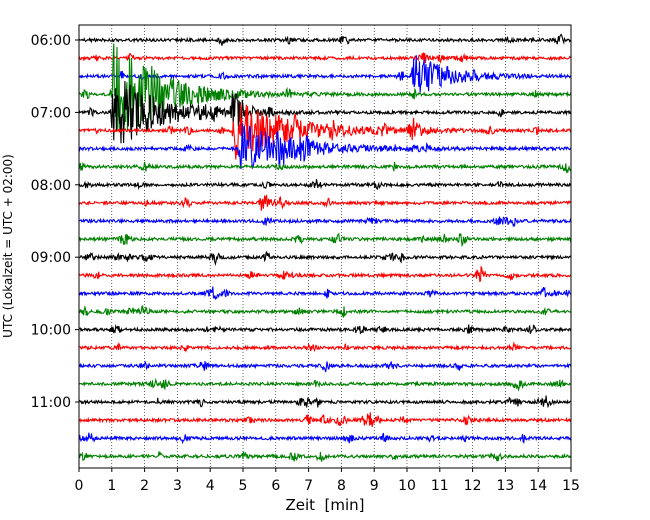 The height and width of the screenshot is (520, 650). I want to click on x-tick-label: 4, so click(210, 486).